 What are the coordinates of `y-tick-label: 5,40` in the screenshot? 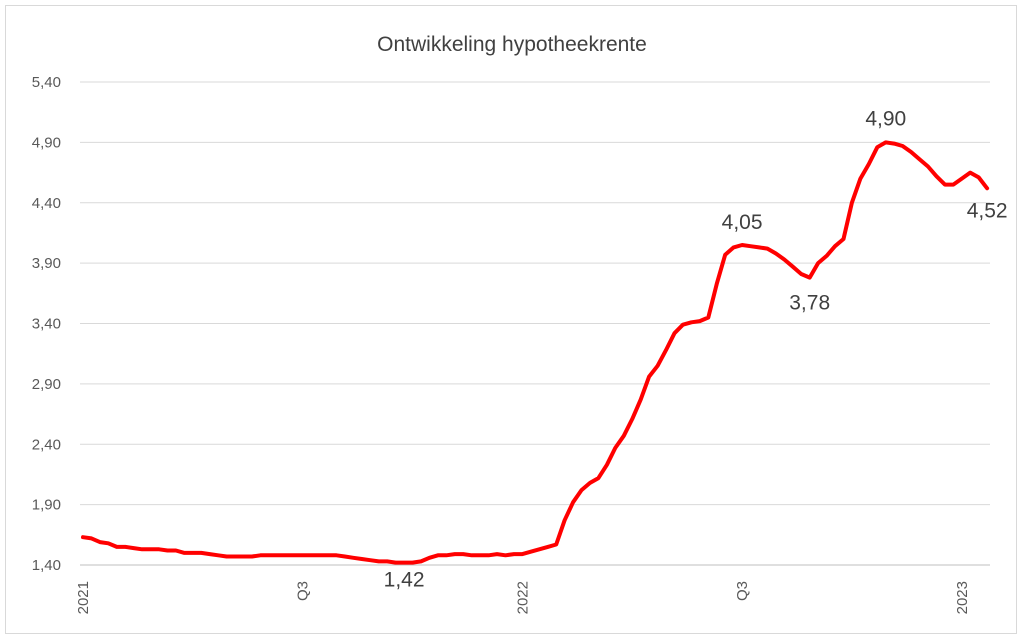 It's located at (46, 82).